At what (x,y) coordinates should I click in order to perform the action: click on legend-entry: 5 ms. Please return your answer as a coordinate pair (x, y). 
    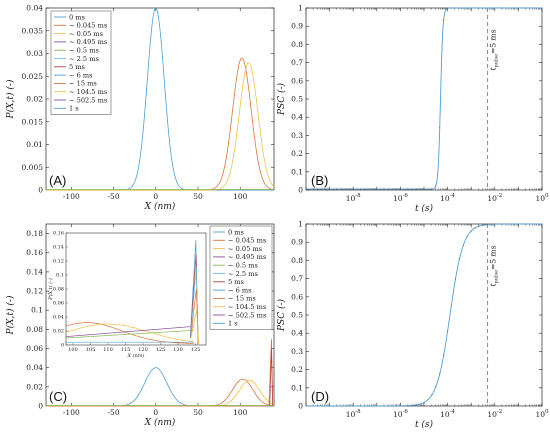
    Looking at the image, I should click on (236, 282).